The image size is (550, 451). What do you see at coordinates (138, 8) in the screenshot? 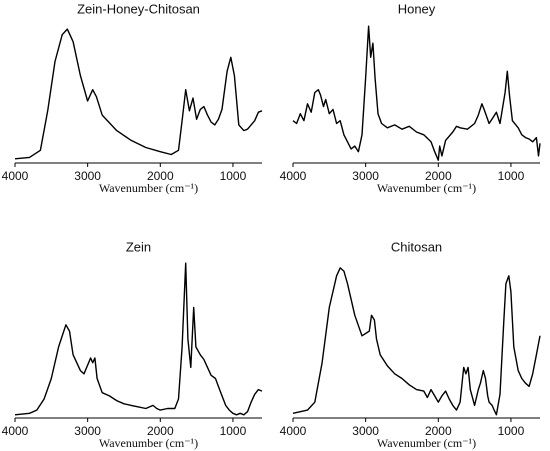
I see `panel-title: Zein-Honey-Chitosan` at bounding box center [138, 8].